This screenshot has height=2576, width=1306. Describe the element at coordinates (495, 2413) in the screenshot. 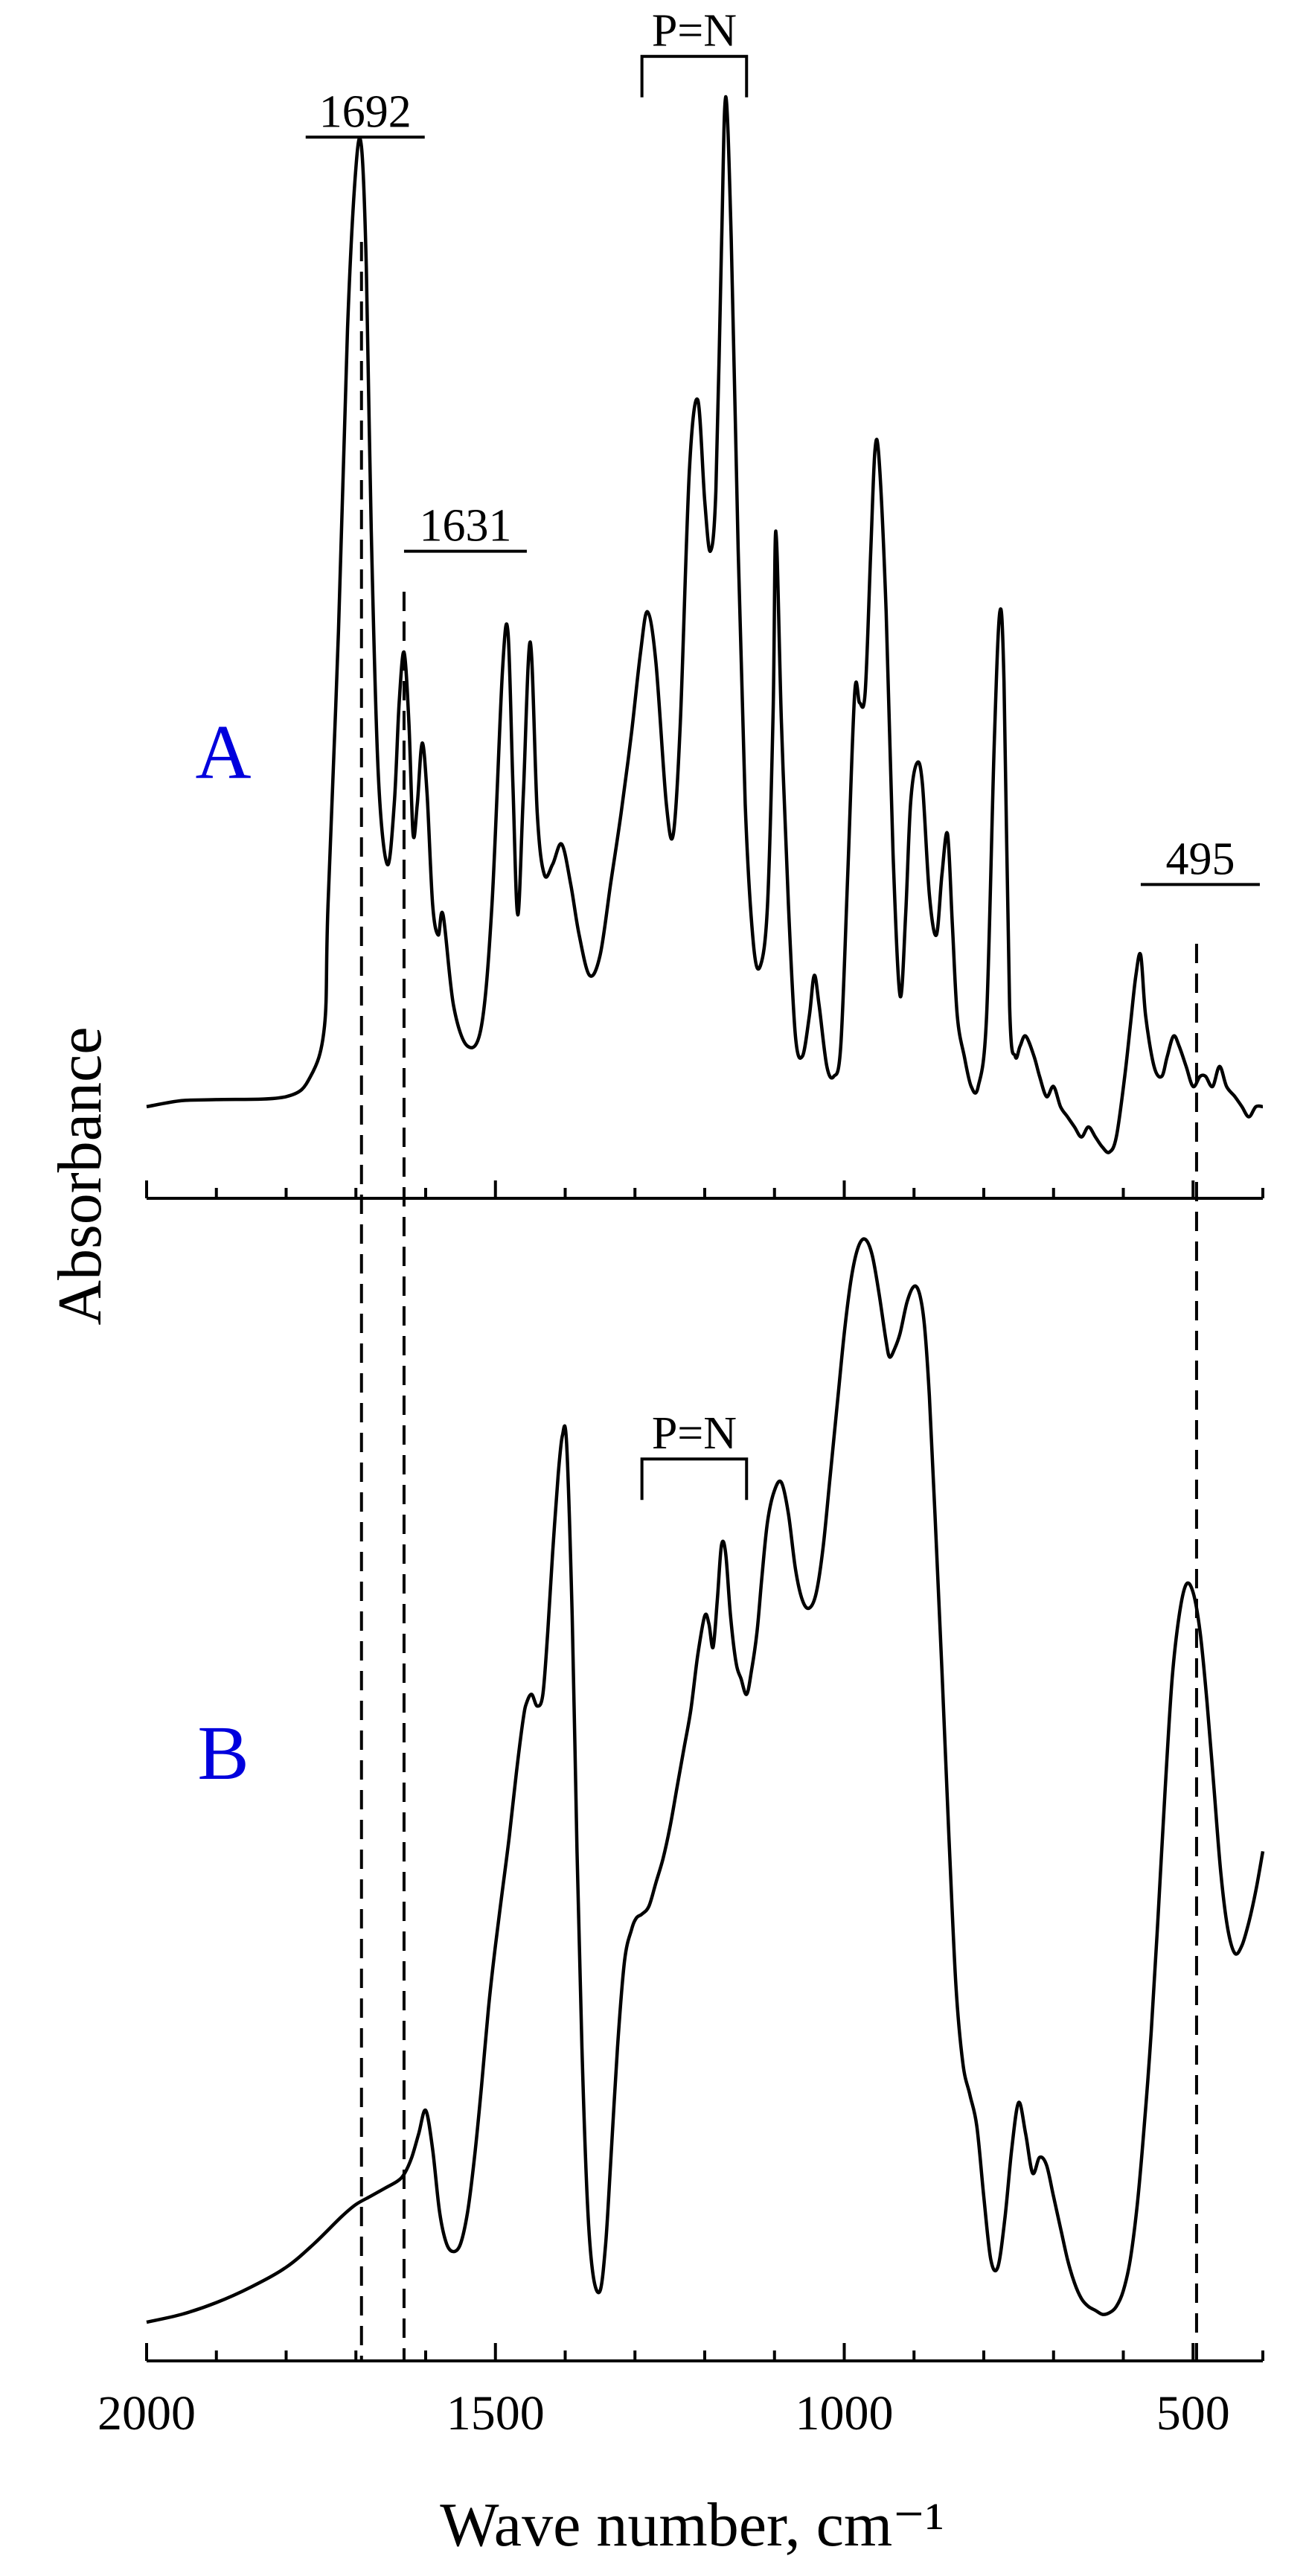

I see `x-tick-label-1500: 1500` at that location.